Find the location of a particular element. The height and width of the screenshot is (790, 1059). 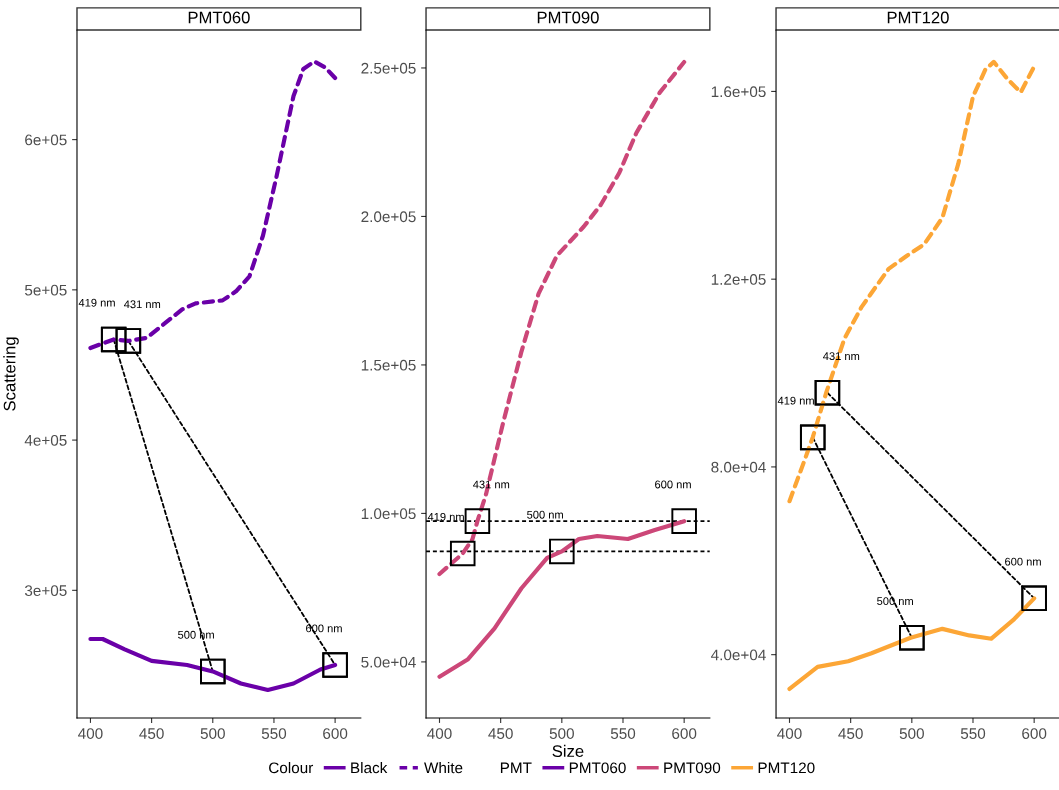

y-tick-label: 4.0e+04 is located at coordinates (738, 655).